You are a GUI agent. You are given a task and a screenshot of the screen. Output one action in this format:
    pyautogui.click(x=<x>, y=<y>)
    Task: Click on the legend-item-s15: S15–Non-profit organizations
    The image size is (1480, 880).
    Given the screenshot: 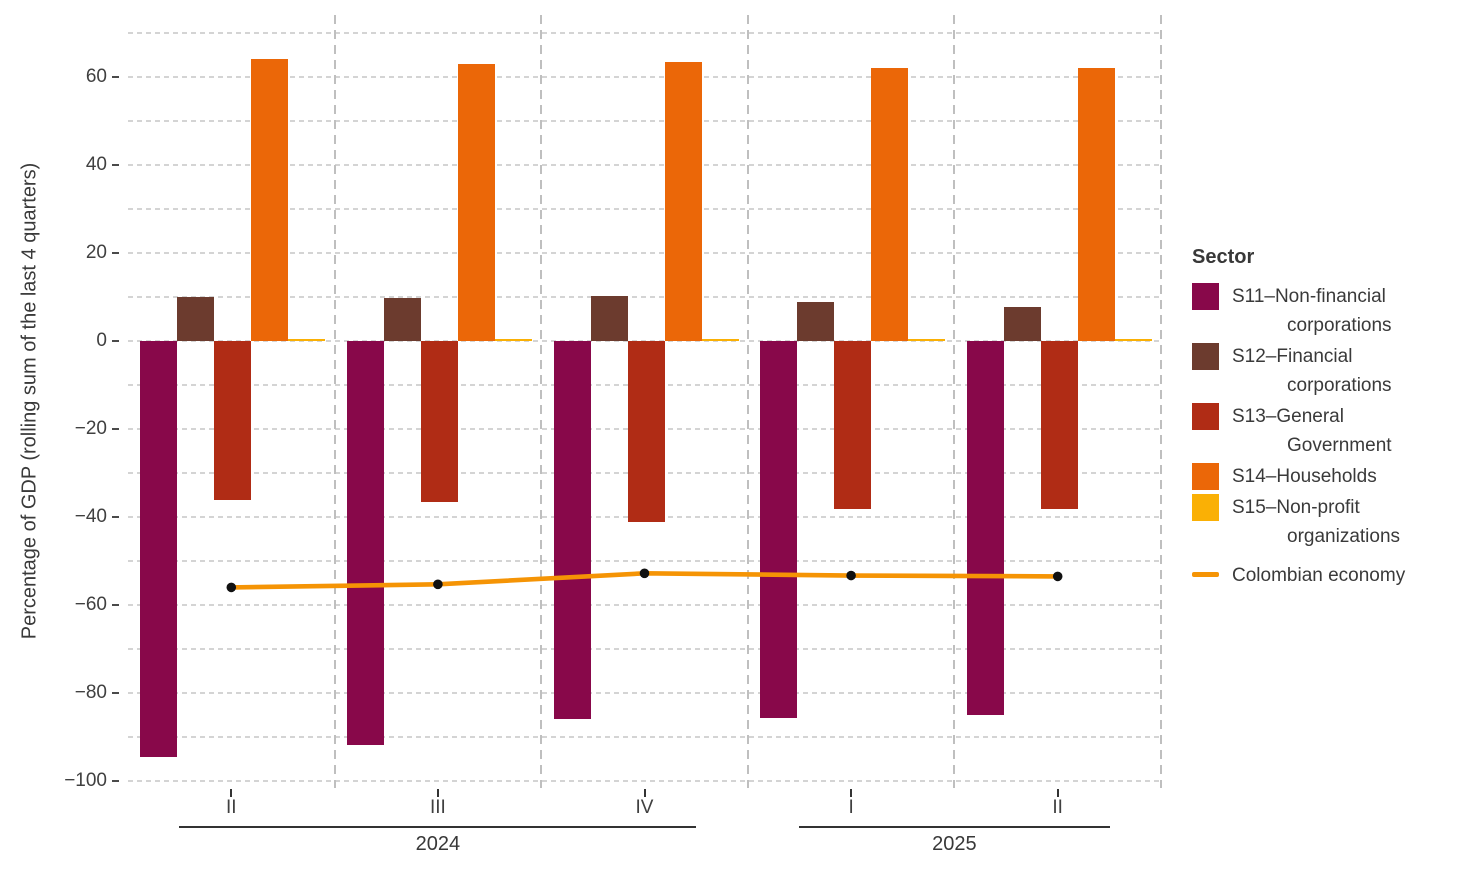 What is the action you would take?
    pyautogui.click(x=1322, y=522)
    